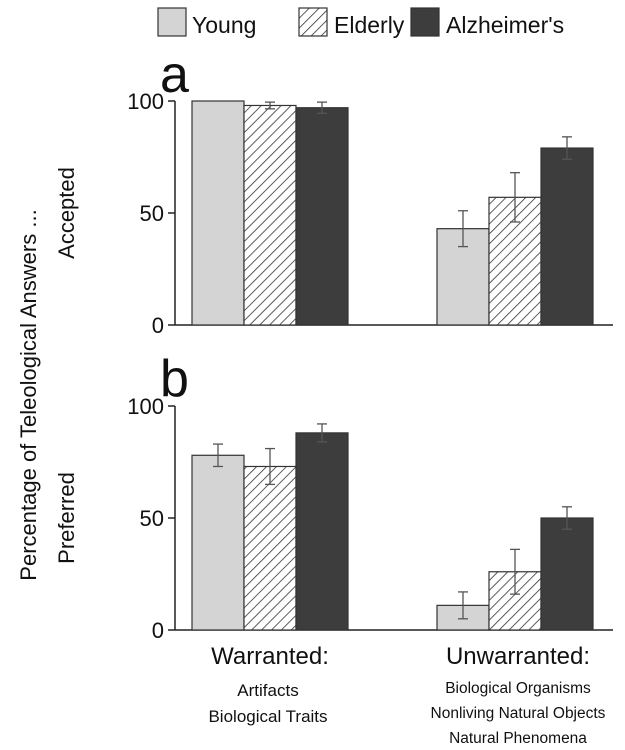  Describe the element at coordinates (567, 518) in the screenshot. I see `panel-b-error-bar-alzheimers-unwarranted` at that location.